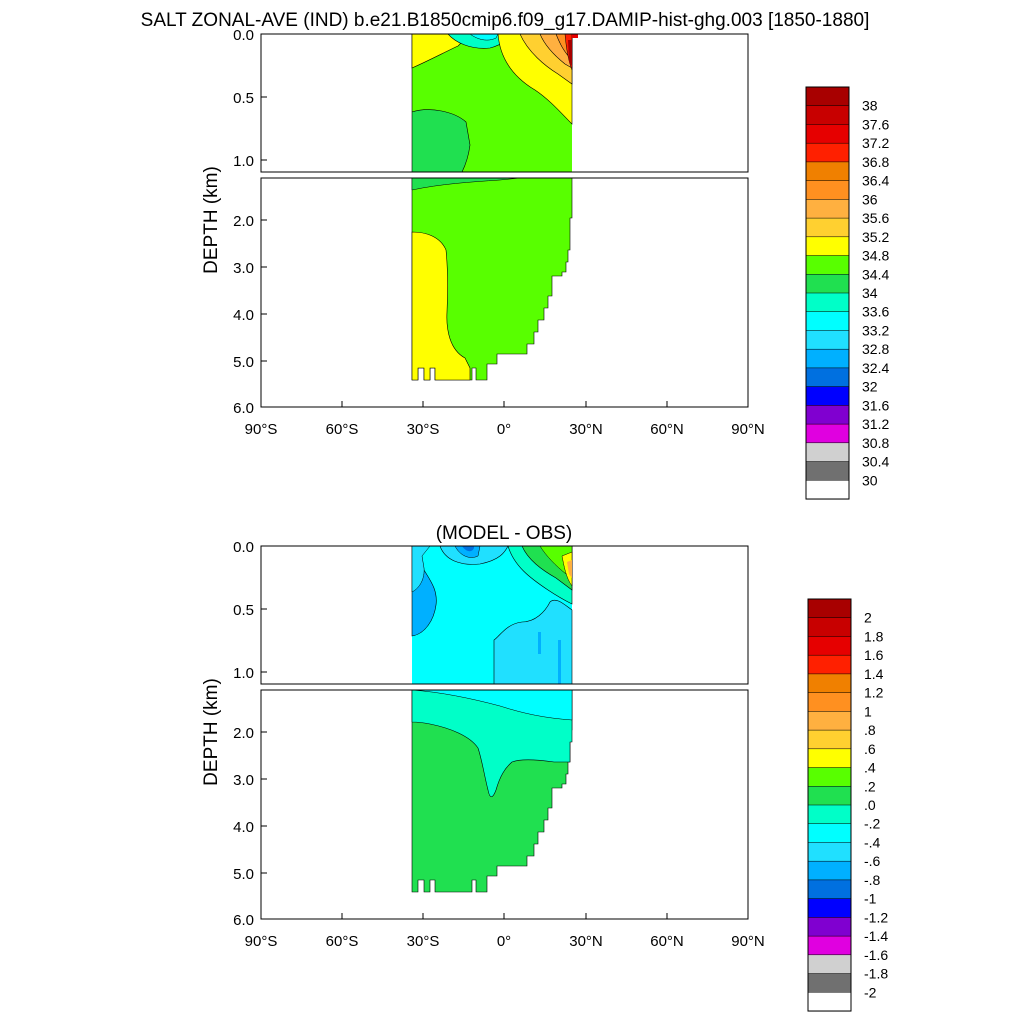 The height and width of the screenshot is (1024, 1024). I want to click on y-tick-label: 5.0, so click(243, 874).